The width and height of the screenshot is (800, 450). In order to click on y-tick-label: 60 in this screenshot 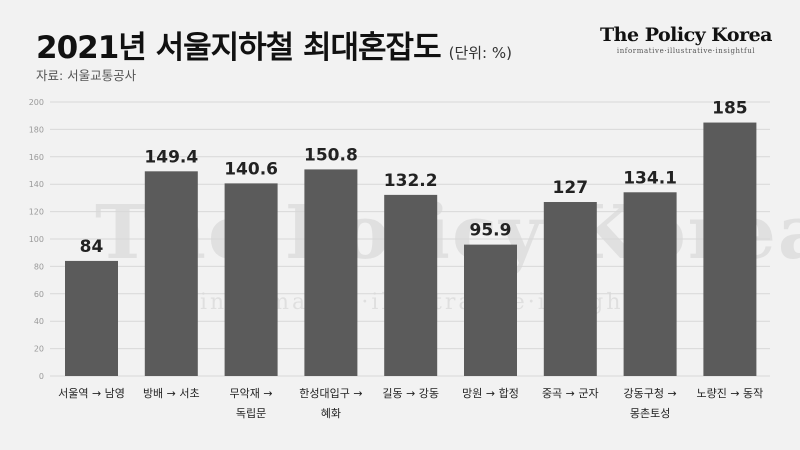, I will do `click(39, 294)`.